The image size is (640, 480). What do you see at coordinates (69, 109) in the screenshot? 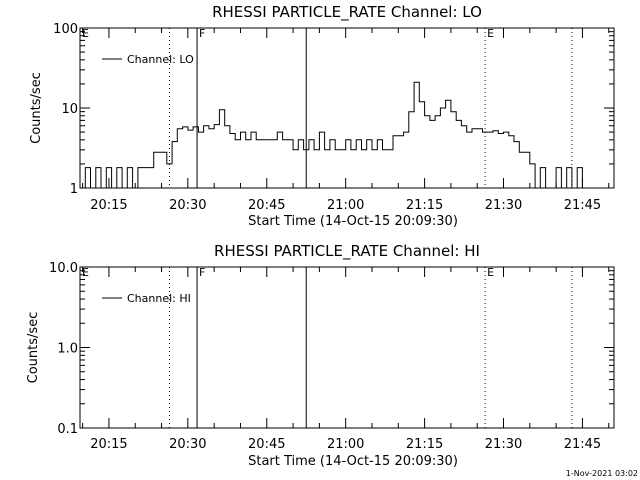
I see `y-tick-label: 10` at bounding box center [69, 109].